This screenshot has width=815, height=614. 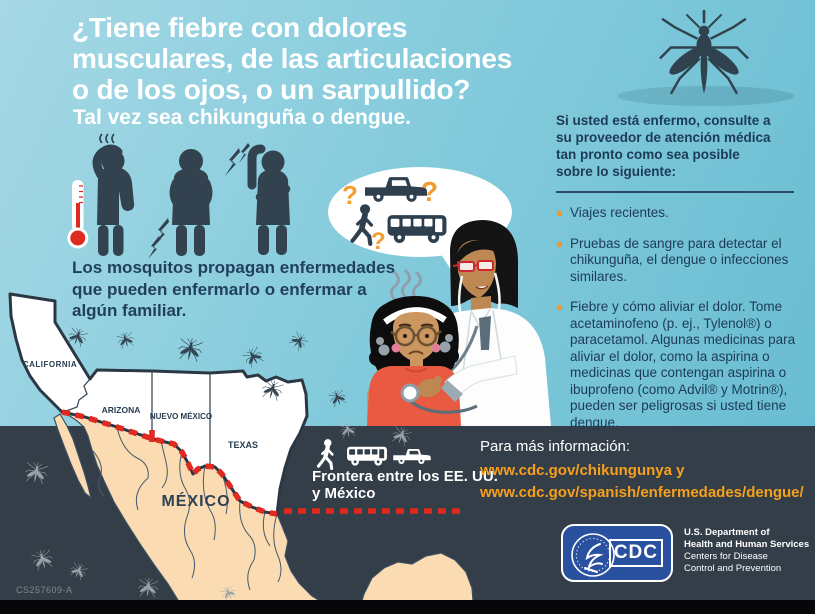 I want to click on label-nuevo-mexico: NUEVO MÉXICO, so click(x=181, y=416).